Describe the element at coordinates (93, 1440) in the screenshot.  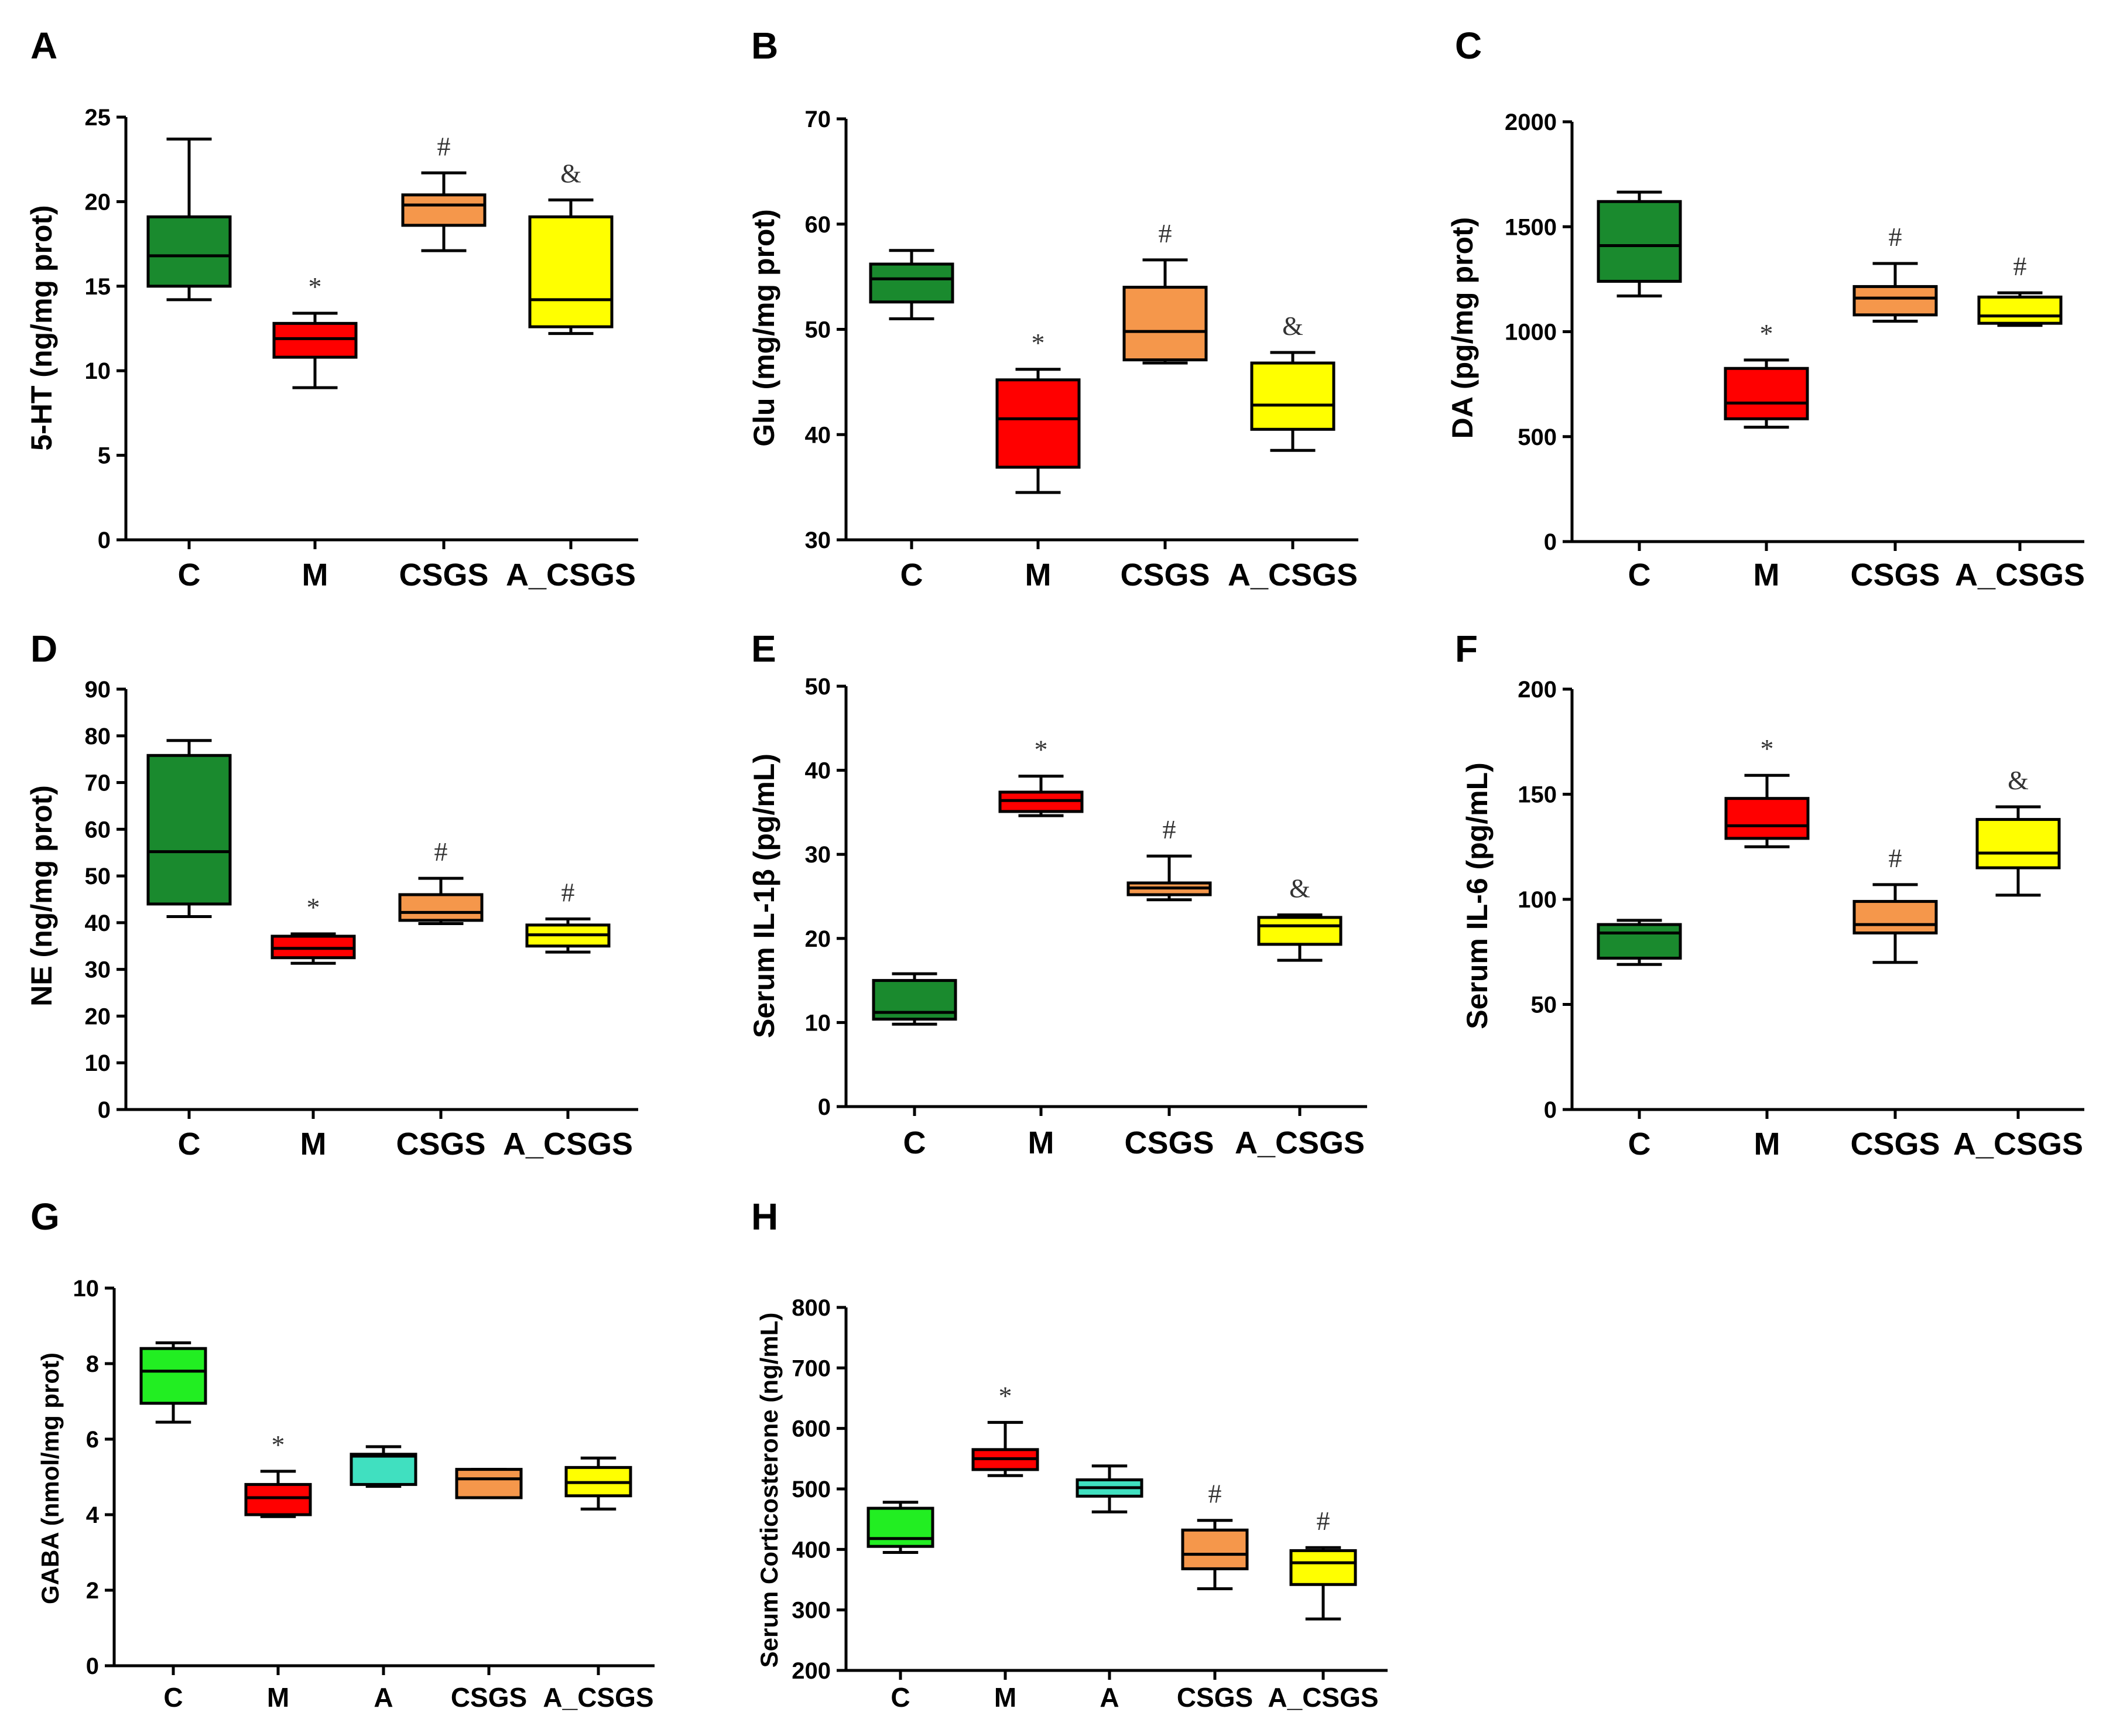
I see `y-tick-label: 6` at that location.